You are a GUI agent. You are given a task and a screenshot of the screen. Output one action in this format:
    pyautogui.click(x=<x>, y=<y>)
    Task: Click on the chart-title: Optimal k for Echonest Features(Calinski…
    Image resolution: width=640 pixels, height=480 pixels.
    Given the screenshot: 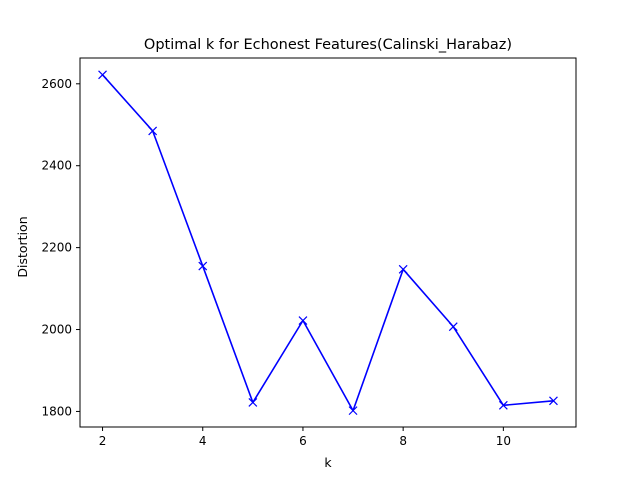 What is the action you would take?
    pyautogui.click(x=328, y=45)
    